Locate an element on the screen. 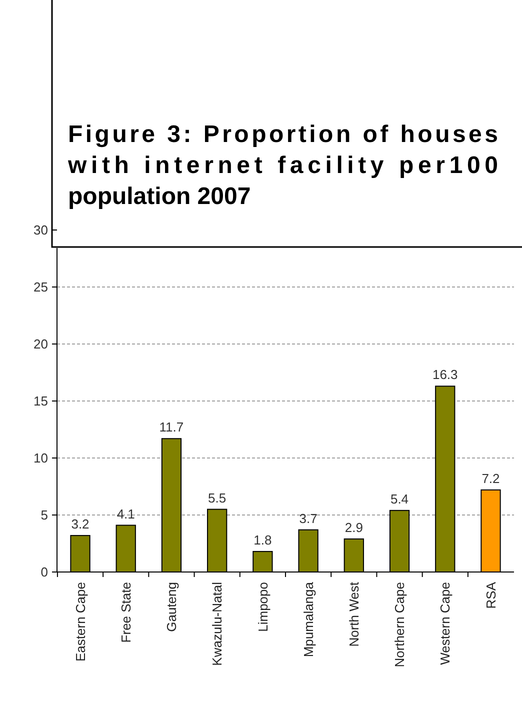 This screenshot has width=522, height=705. data-label: 16.3 is located at coordinates (445, 374).